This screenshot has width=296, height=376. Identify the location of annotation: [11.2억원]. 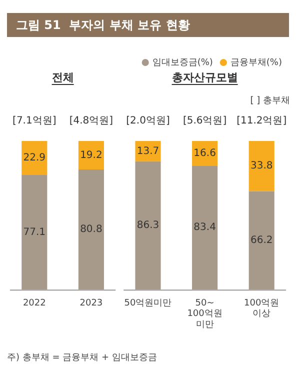
(261, 121).